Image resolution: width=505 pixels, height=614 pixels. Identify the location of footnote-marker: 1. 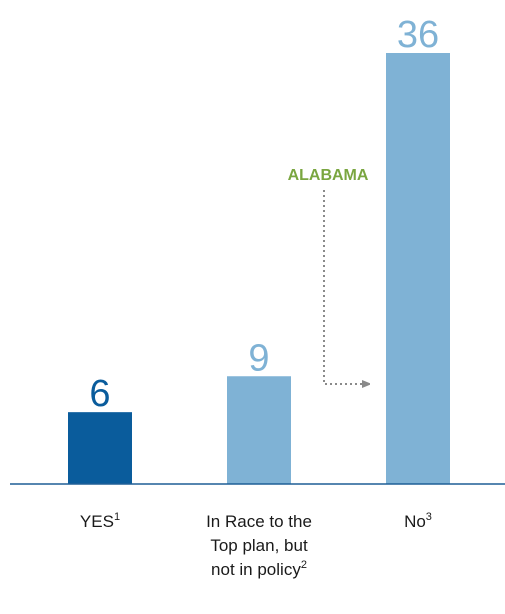
(117, 517).